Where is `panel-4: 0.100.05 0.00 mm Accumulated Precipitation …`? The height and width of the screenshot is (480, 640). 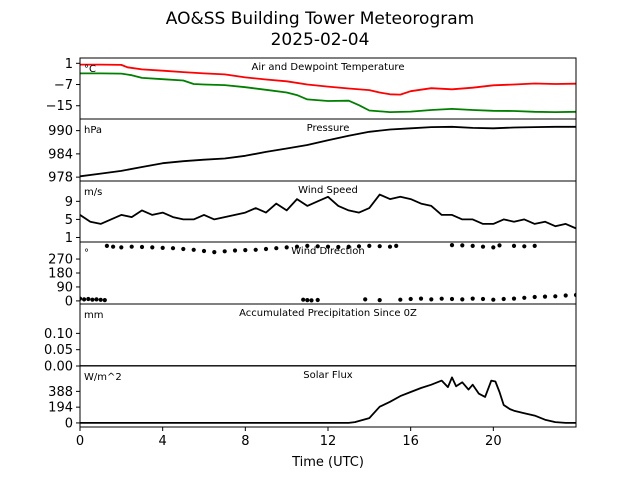 panel-4: 0.100.05 0.00 mm Accumulated Precipitation … is located at coordinates (310, 339).